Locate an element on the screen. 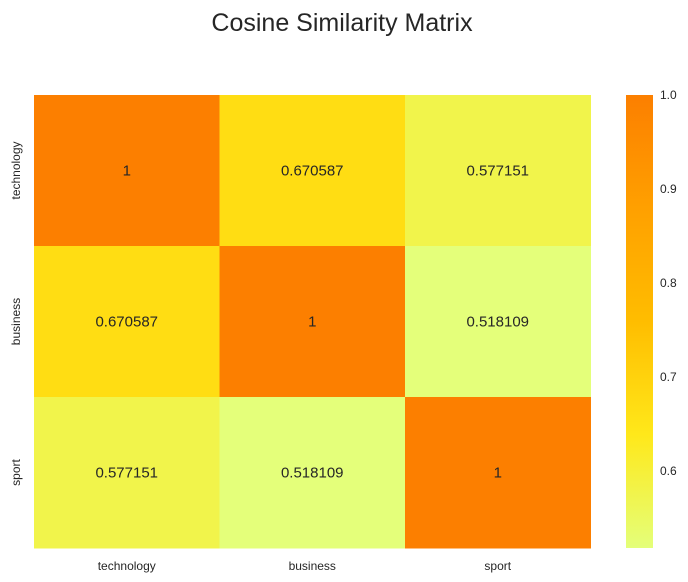 This screenshot has height=582, width=688. x-axis-ticks: technology business sport is located at coordinates (305, 566).